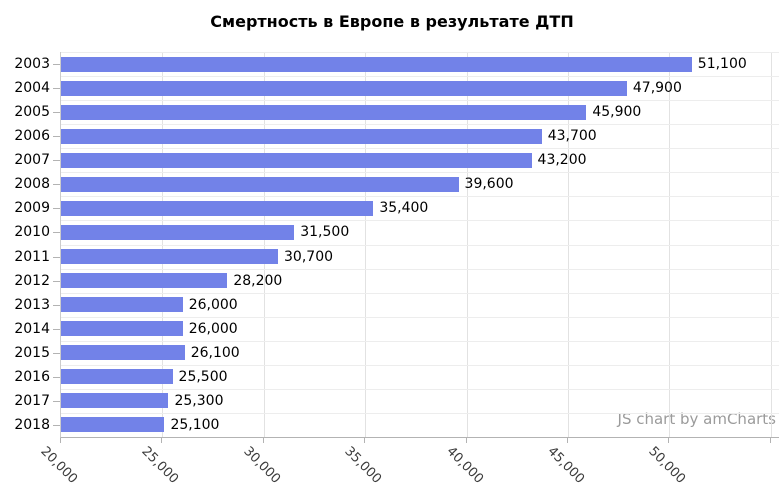 The width and height of the screenshot is (784, 503). I want to click on bar-value-label: 25,100, so click(195, 424).